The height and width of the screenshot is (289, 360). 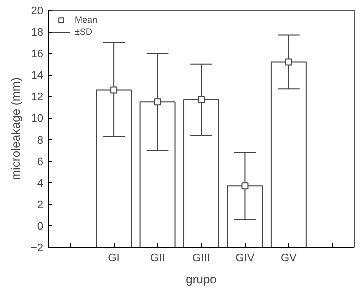 What do you see at coordinates (84, 32) in the screenshot?
I see `annotation: ±SD` at bounding box center [84, 32].